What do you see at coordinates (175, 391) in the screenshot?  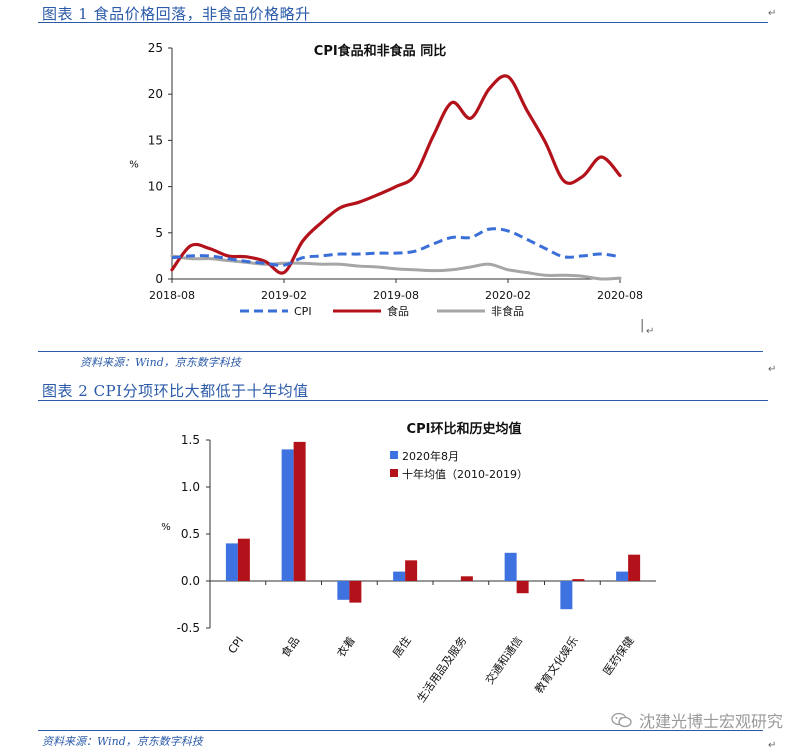 I see `figure-2-title: 图表 2 CPI分项环比大都低于十年均值` at bounding box center [175, 391].